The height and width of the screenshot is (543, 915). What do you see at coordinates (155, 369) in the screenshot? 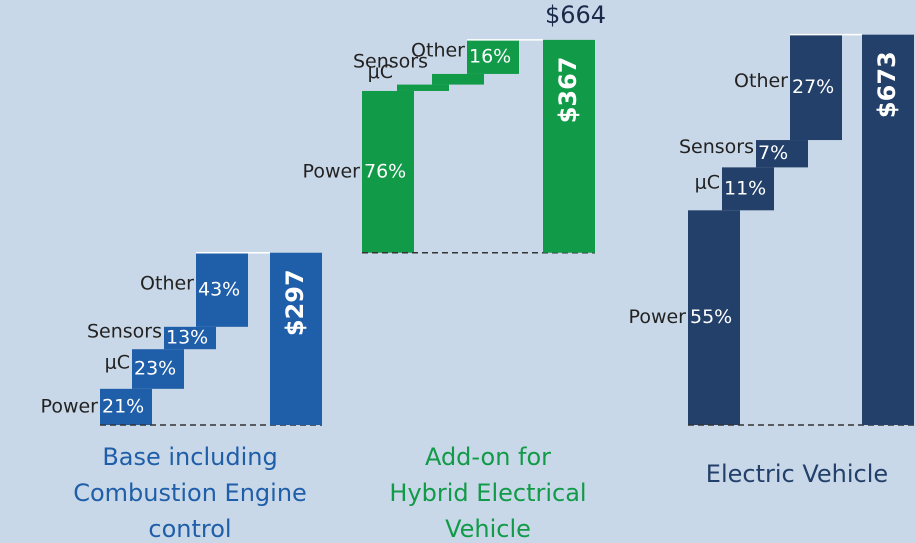
I see `value-label: 23%` at bounding box center [155, 369].